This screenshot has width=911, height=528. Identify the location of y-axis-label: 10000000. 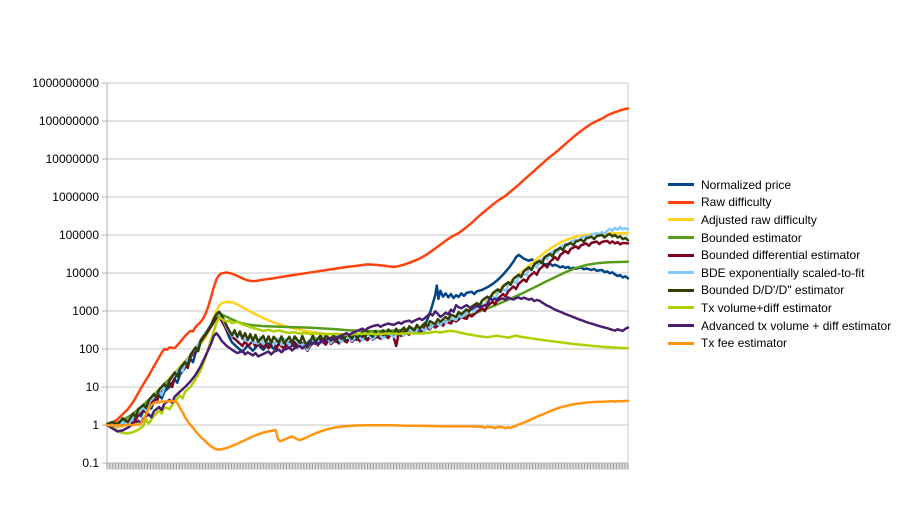
(73, 159).